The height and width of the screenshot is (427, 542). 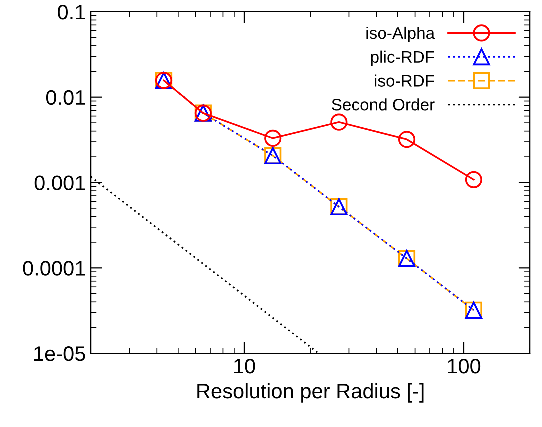 What do you see at coordinates (245, 366) in the screenshot?
I see `x-tick-label: 10` at bounding box center [245, 366].